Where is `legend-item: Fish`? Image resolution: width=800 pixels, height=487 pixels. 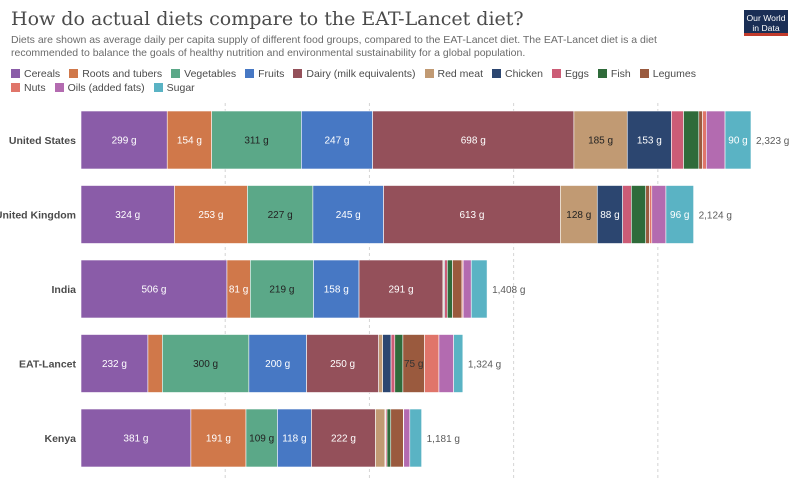
legend-item: Fish is located at coordinates (614, 74).